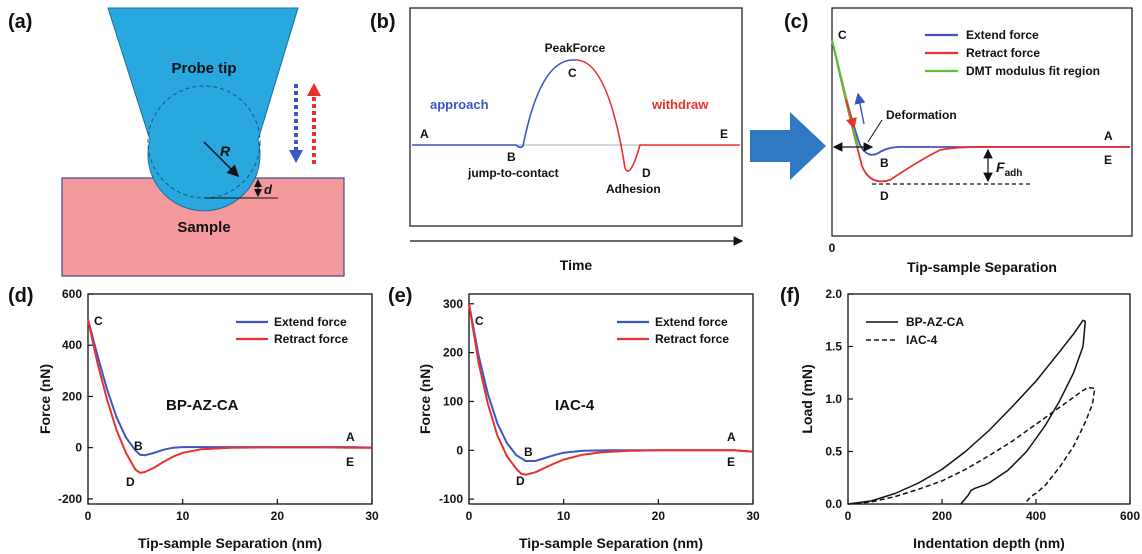 Image resolution: width=1142 pixels, height=554 pixels. What do you see at coordinates (98, 321) in the screenshot?
I see `d-point-c: C` at bounding box center [98, 321].